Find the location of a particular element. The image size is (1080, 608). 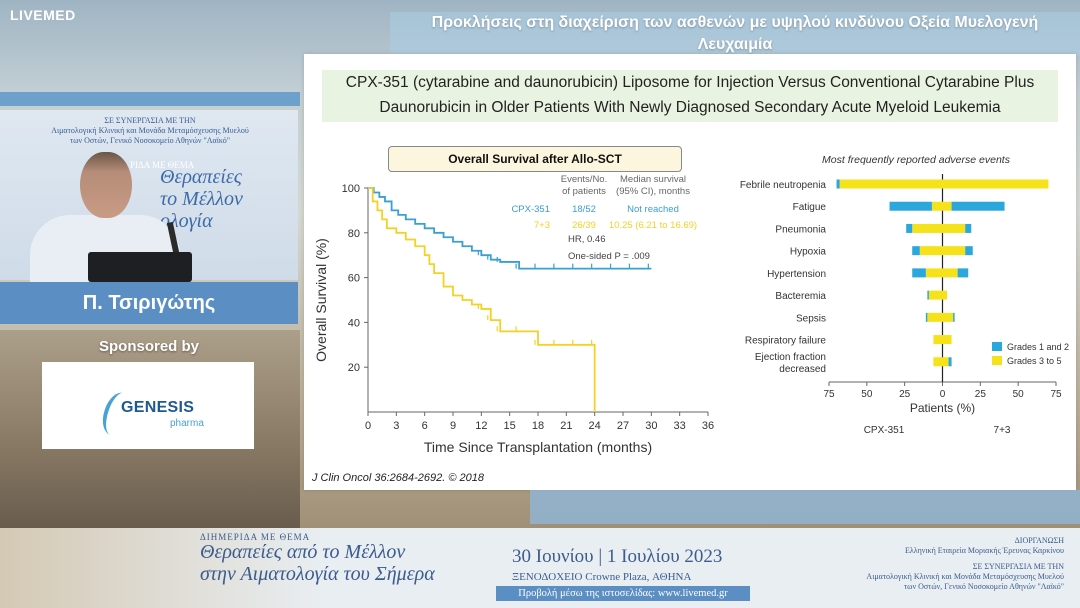

event-kicker: ΔΙΗΜΕΡΙΔΑ ΜΕ ΘΕΜΑ is located at coordinates (255, 537).